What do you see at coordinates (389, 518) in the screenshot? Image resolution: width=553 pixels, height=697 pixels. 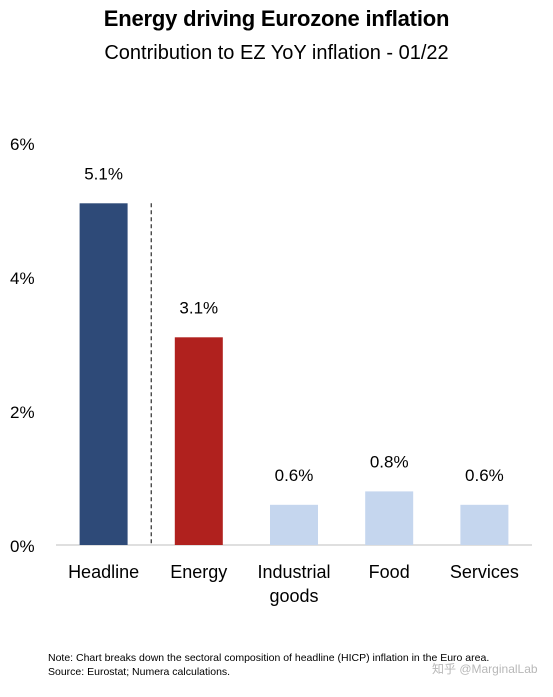 I see `bar-food` at bounding box center [389, 518].